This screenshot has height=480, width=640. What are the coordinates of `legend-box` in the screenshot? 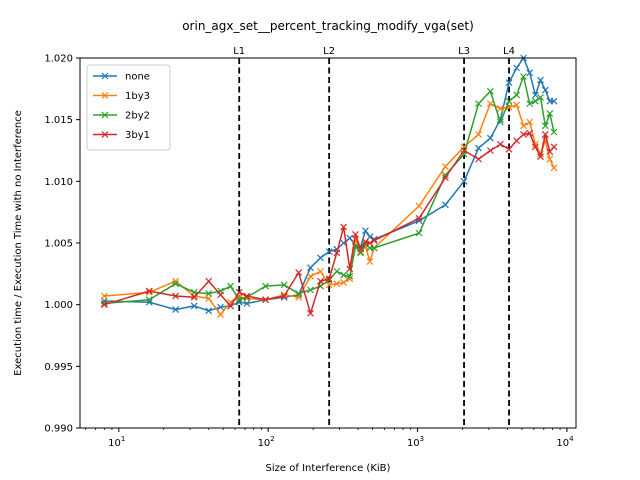 It's located at (128, 107).